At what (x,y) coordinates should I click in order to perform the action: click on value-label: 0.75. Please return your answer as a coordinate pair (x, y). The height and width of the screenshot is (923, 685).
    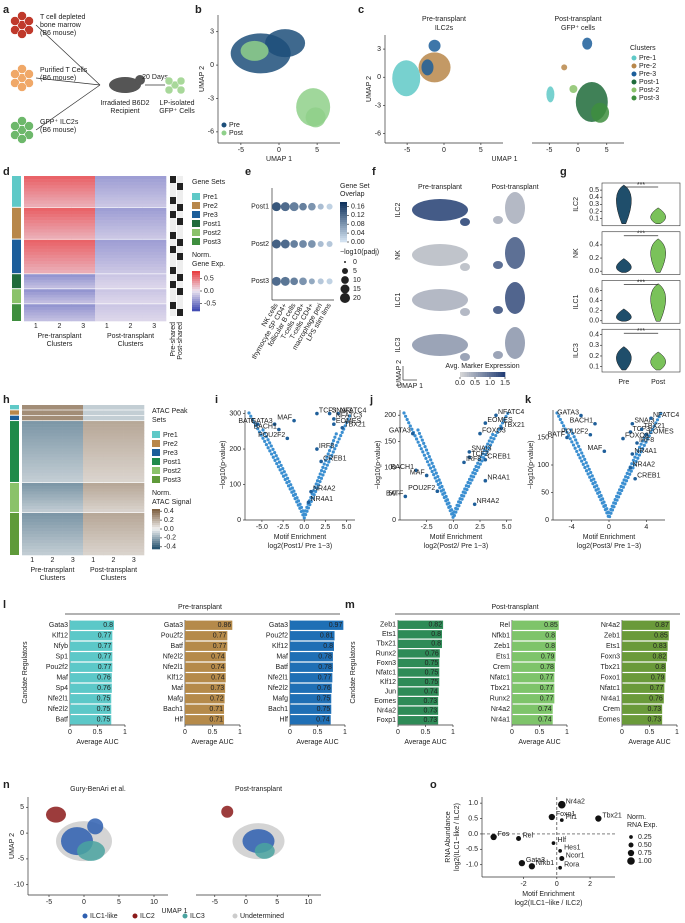
    Looking at the image, I should click on (104, 720).